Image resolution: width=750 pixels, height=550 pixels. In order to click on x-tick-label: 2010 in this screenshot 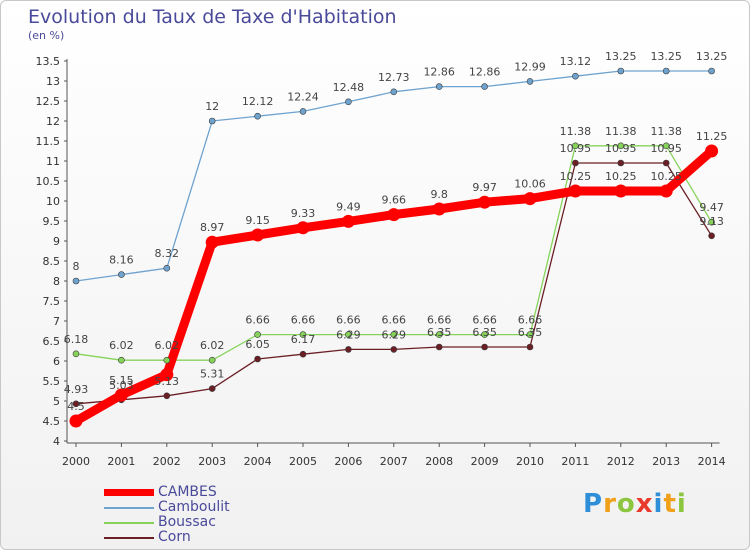, I will do `click(530, 461)`.